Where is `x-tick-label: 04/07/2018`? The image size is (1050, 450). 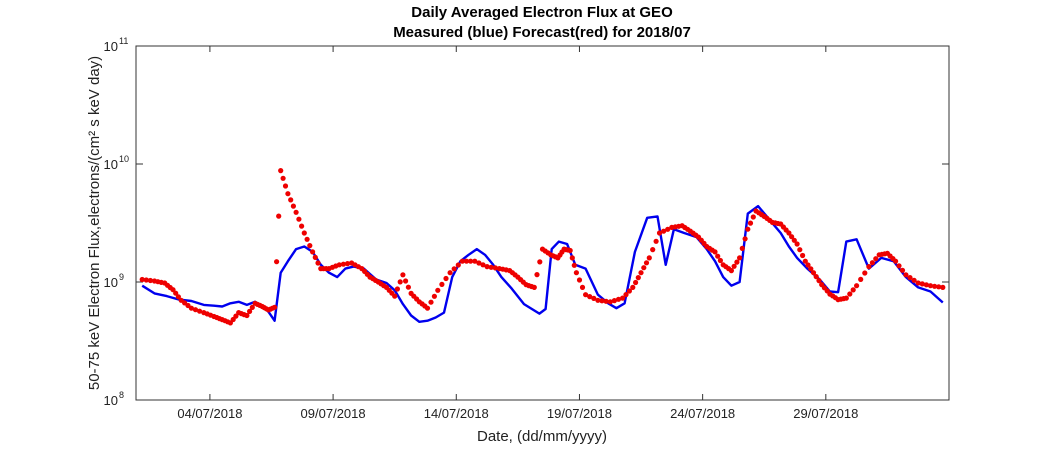
x-tick-label: 04/07/2018 is located at coordinates (209, 413).